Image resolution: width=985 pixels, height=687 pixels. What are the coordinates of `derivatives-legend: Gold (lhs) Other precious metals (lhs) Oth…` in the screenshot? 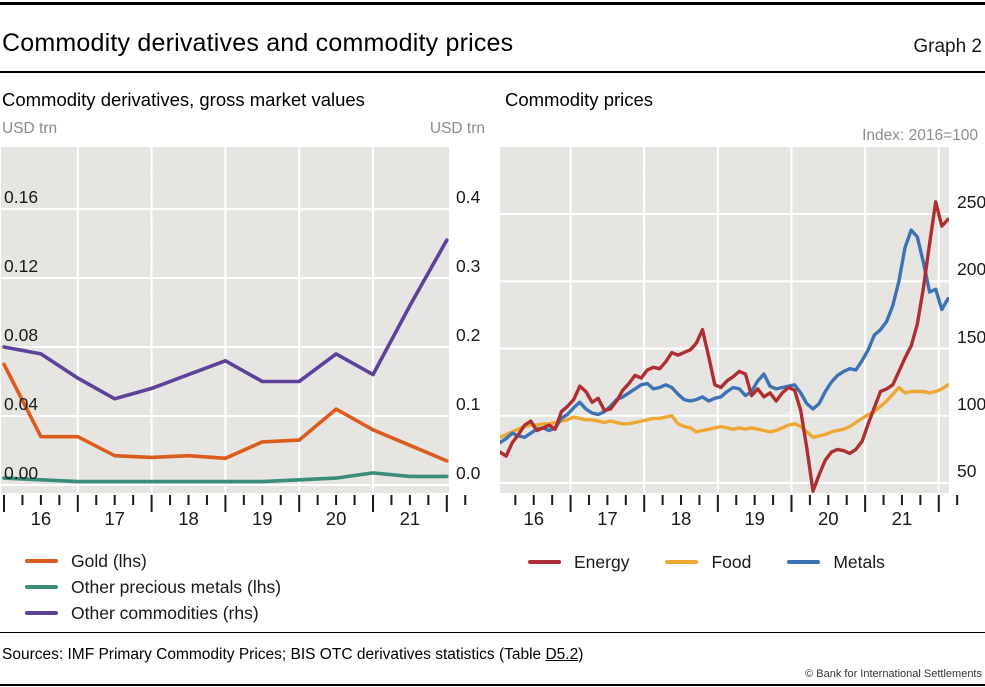 It's located at (153, 587).